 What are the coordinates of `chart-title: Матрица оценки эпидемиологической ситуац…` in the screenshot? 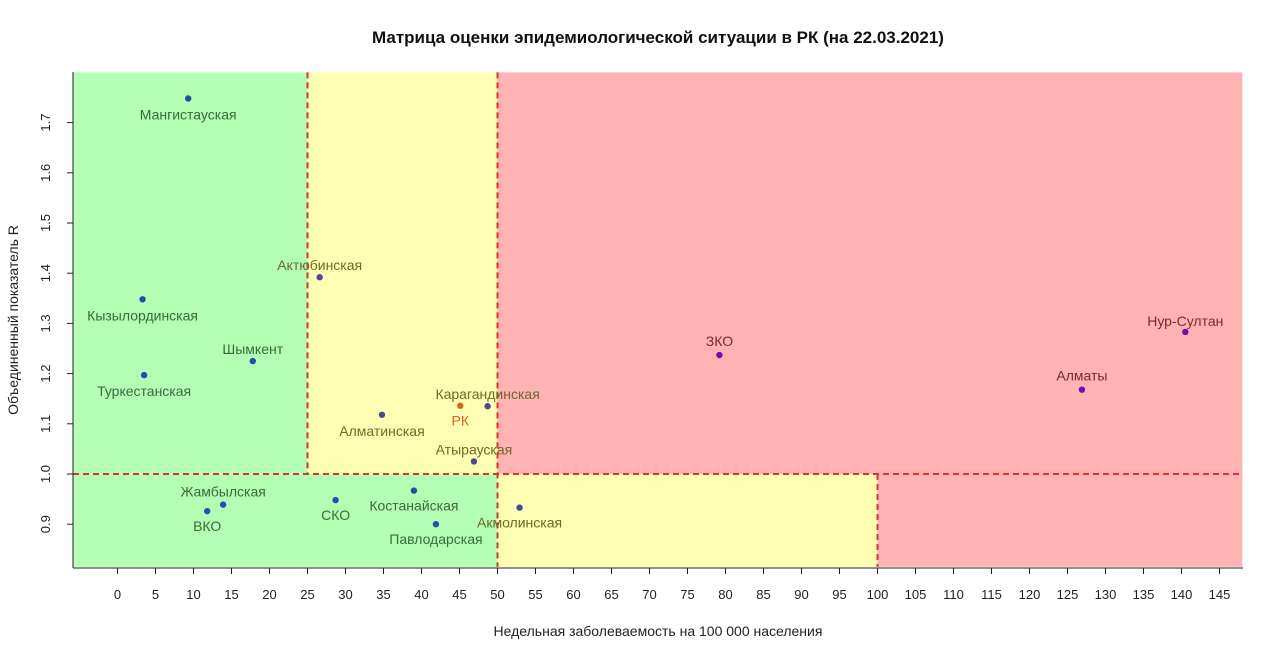 It's located at (658, 37).